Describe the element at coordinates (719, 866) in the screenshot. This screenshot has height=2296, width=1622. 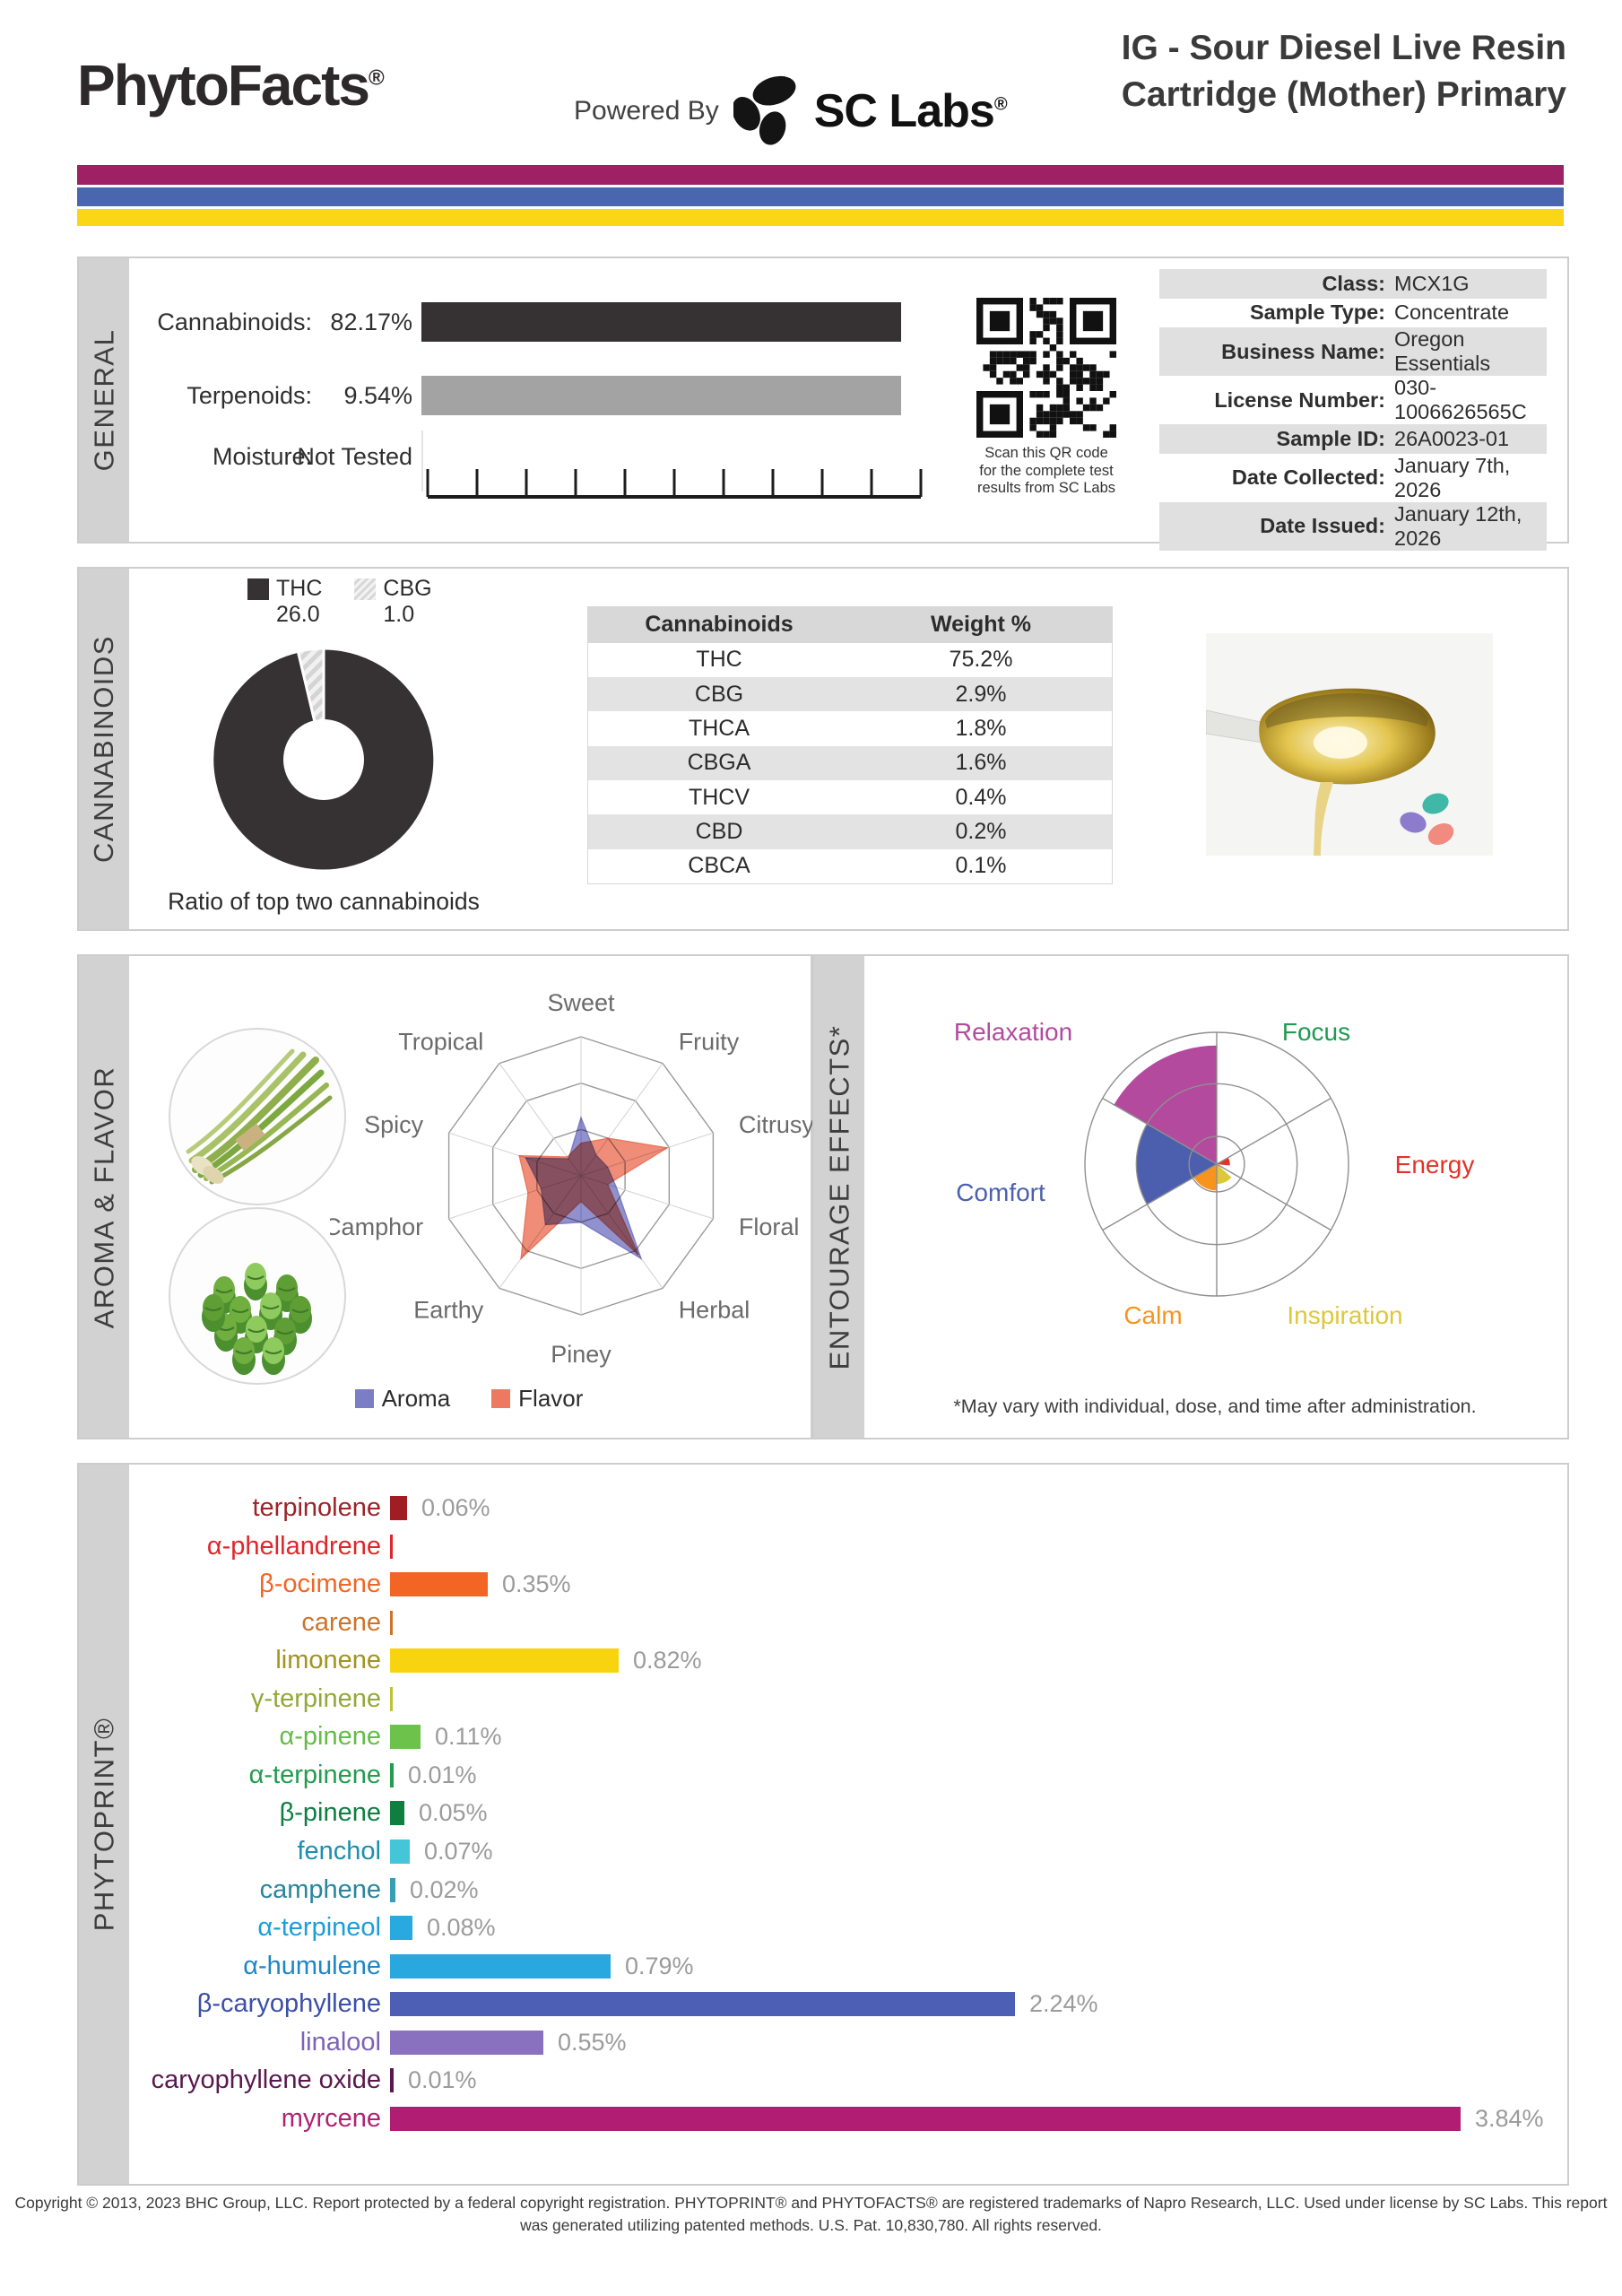
I see `cannabinoid-name: CBCA` at that location.